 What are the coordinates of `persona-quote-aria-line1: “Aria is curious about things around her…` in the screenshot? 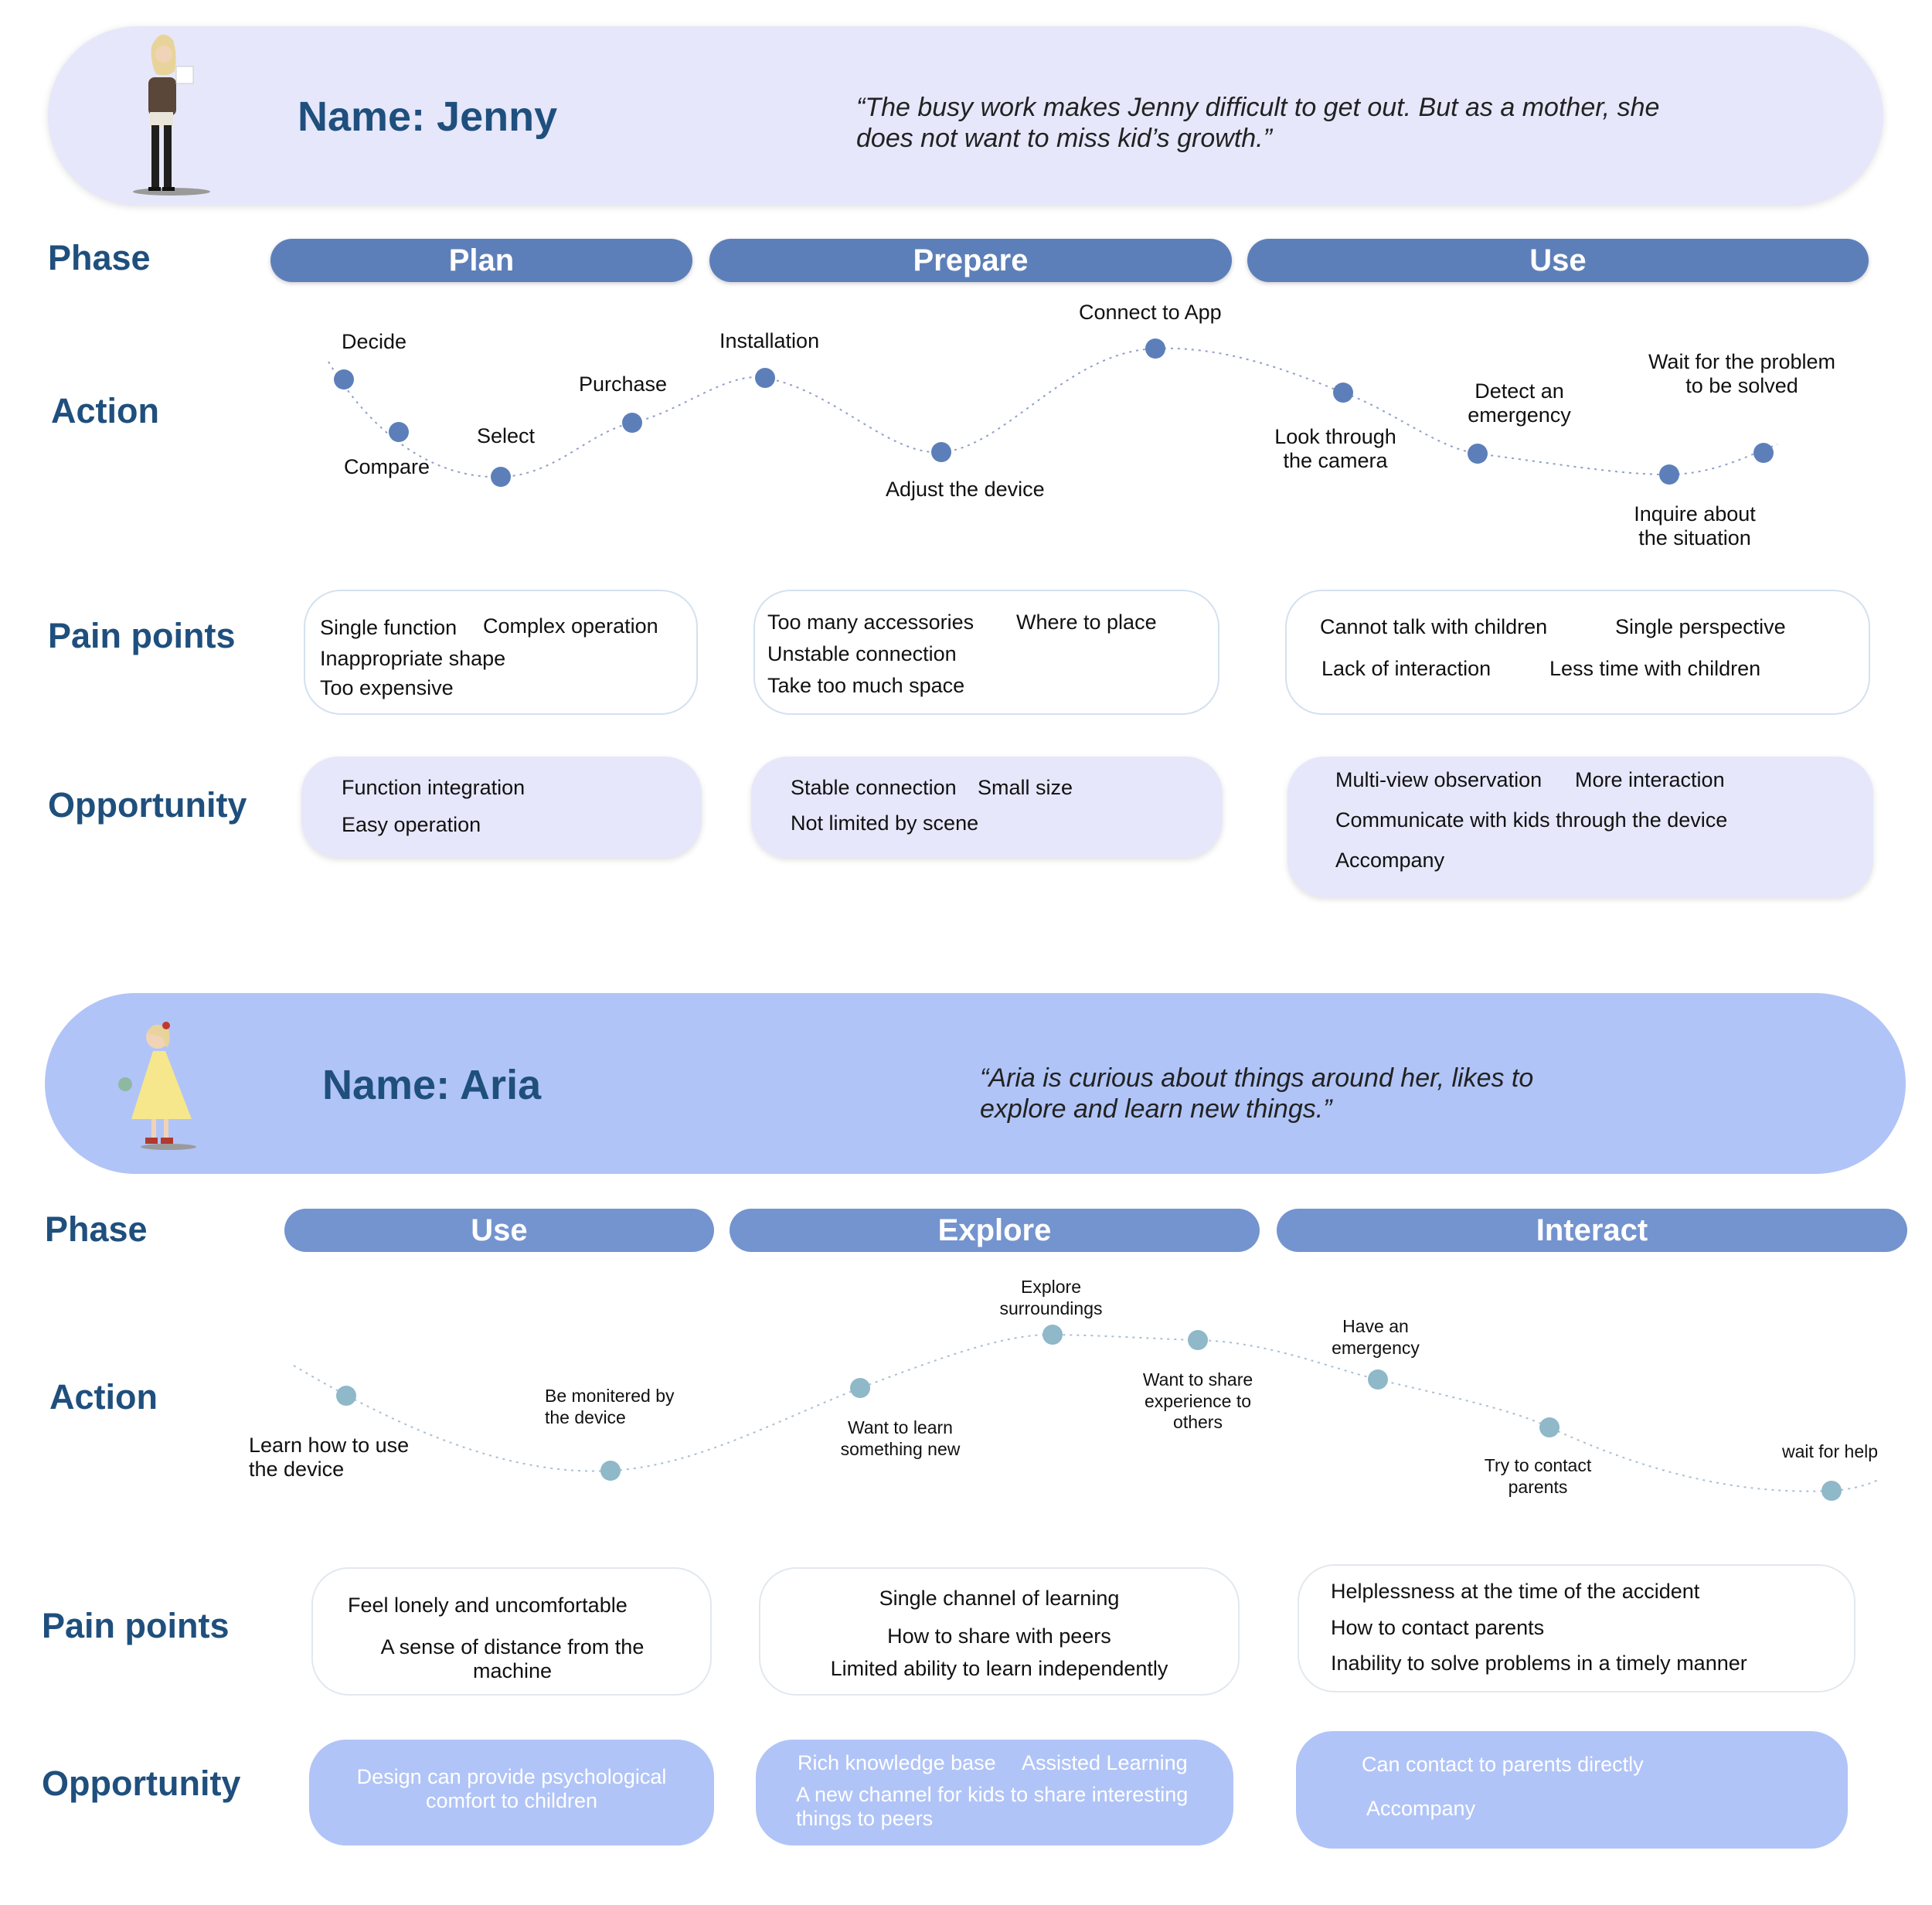 It's located at (1257, 1078).